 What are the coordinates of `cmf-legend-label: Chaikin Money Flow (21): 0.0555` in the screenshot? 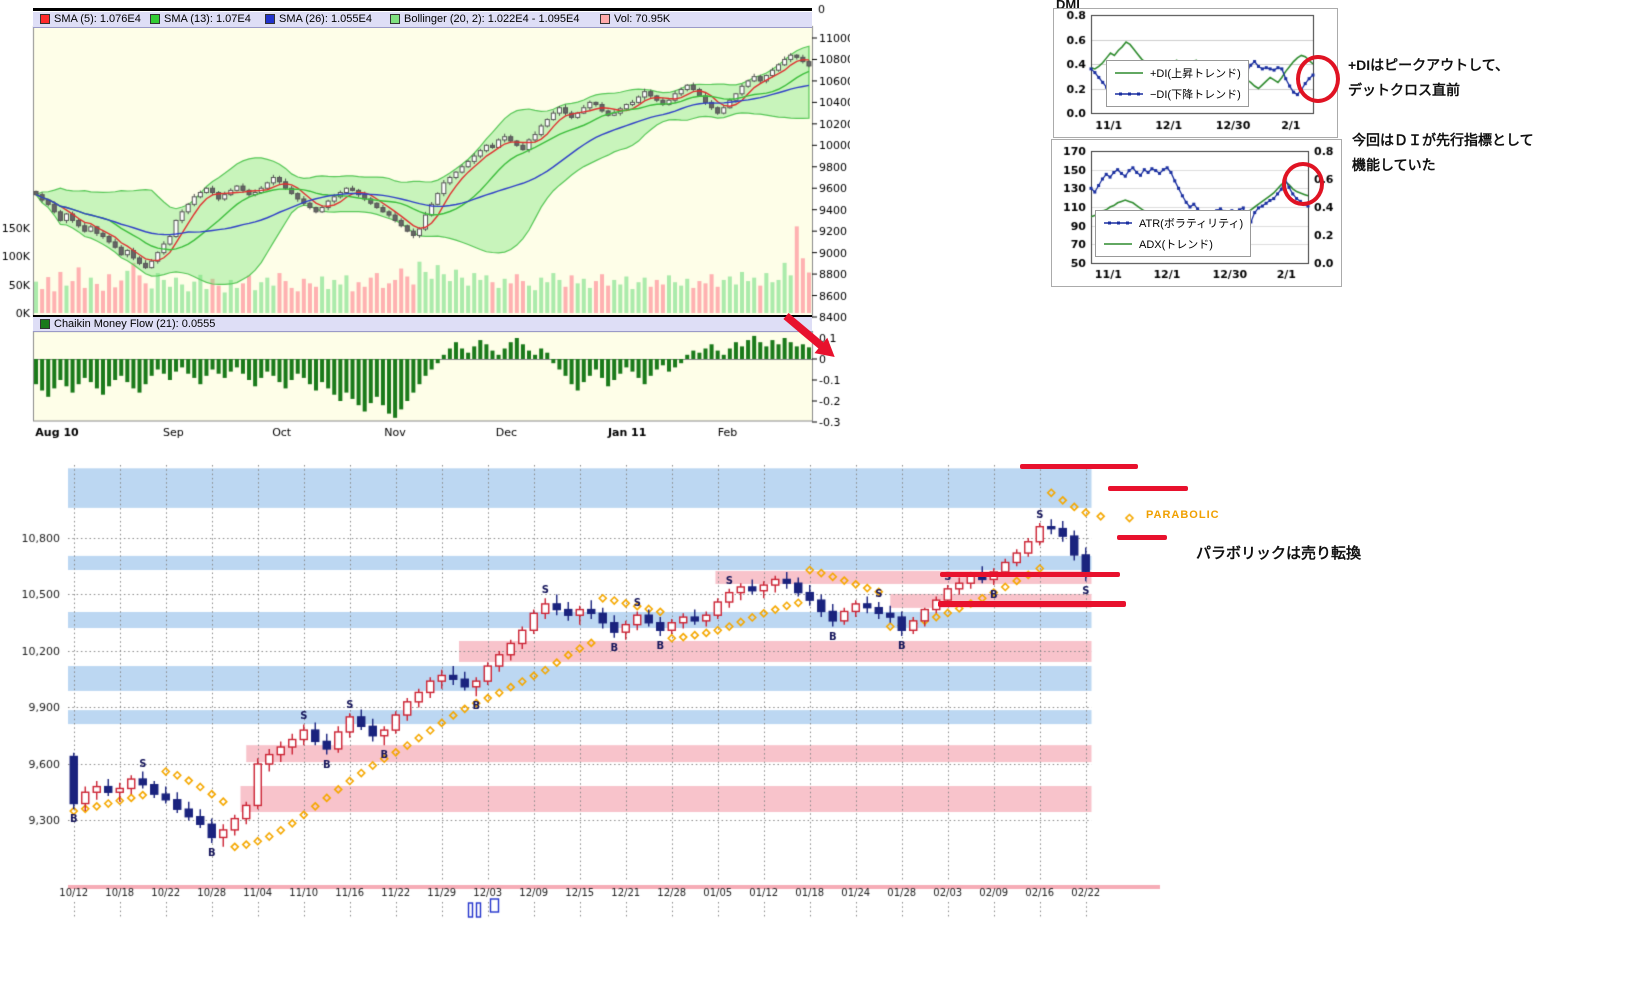 It's located at (135, 324).